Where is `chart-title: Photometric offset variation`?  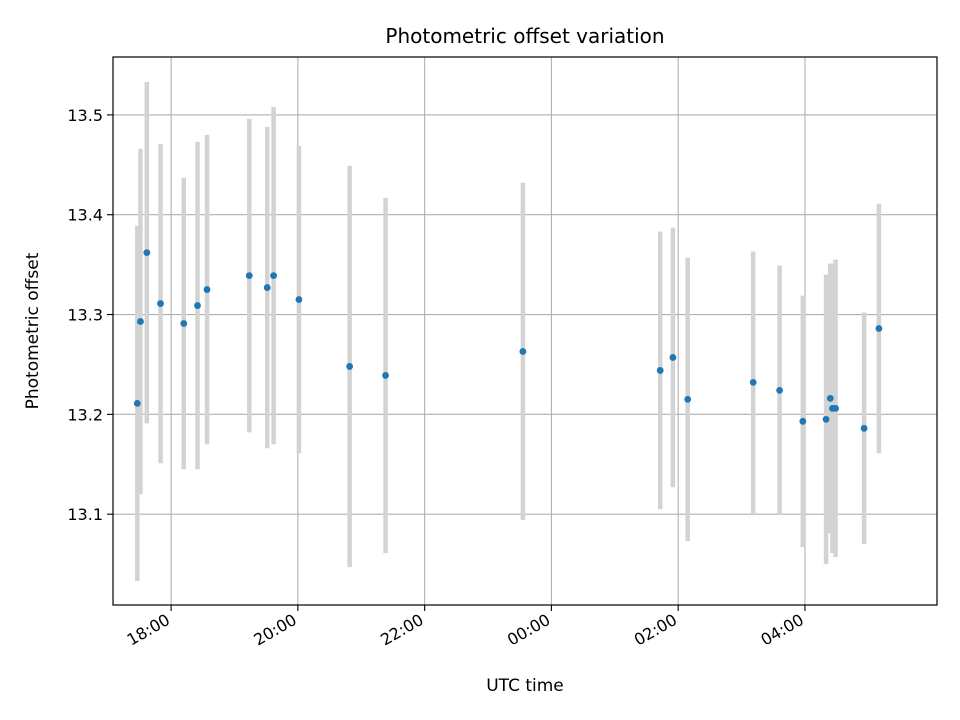 chart-title: Photometric offset variation is located at coordinates (524, 36).